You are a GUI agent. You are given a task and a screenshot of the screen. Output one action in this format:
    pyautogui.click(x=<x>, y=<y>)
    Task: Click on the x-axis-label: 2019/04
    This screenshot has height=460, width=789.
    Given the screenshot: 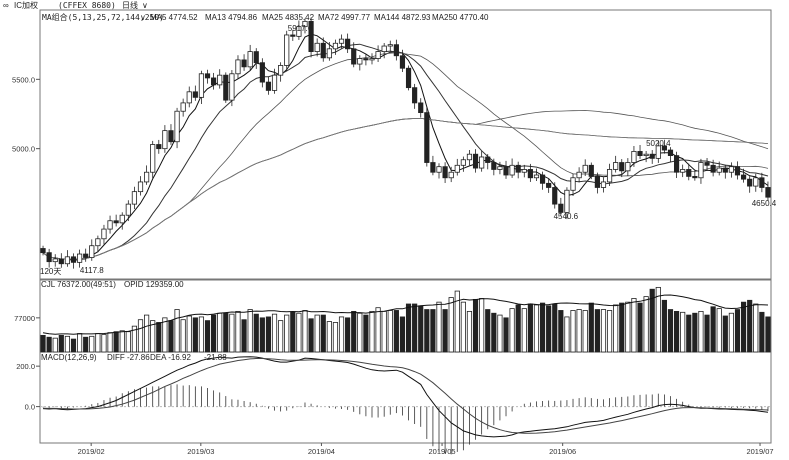 What is the action you would take?
    pyautogui.click(x=321, y=451)
    